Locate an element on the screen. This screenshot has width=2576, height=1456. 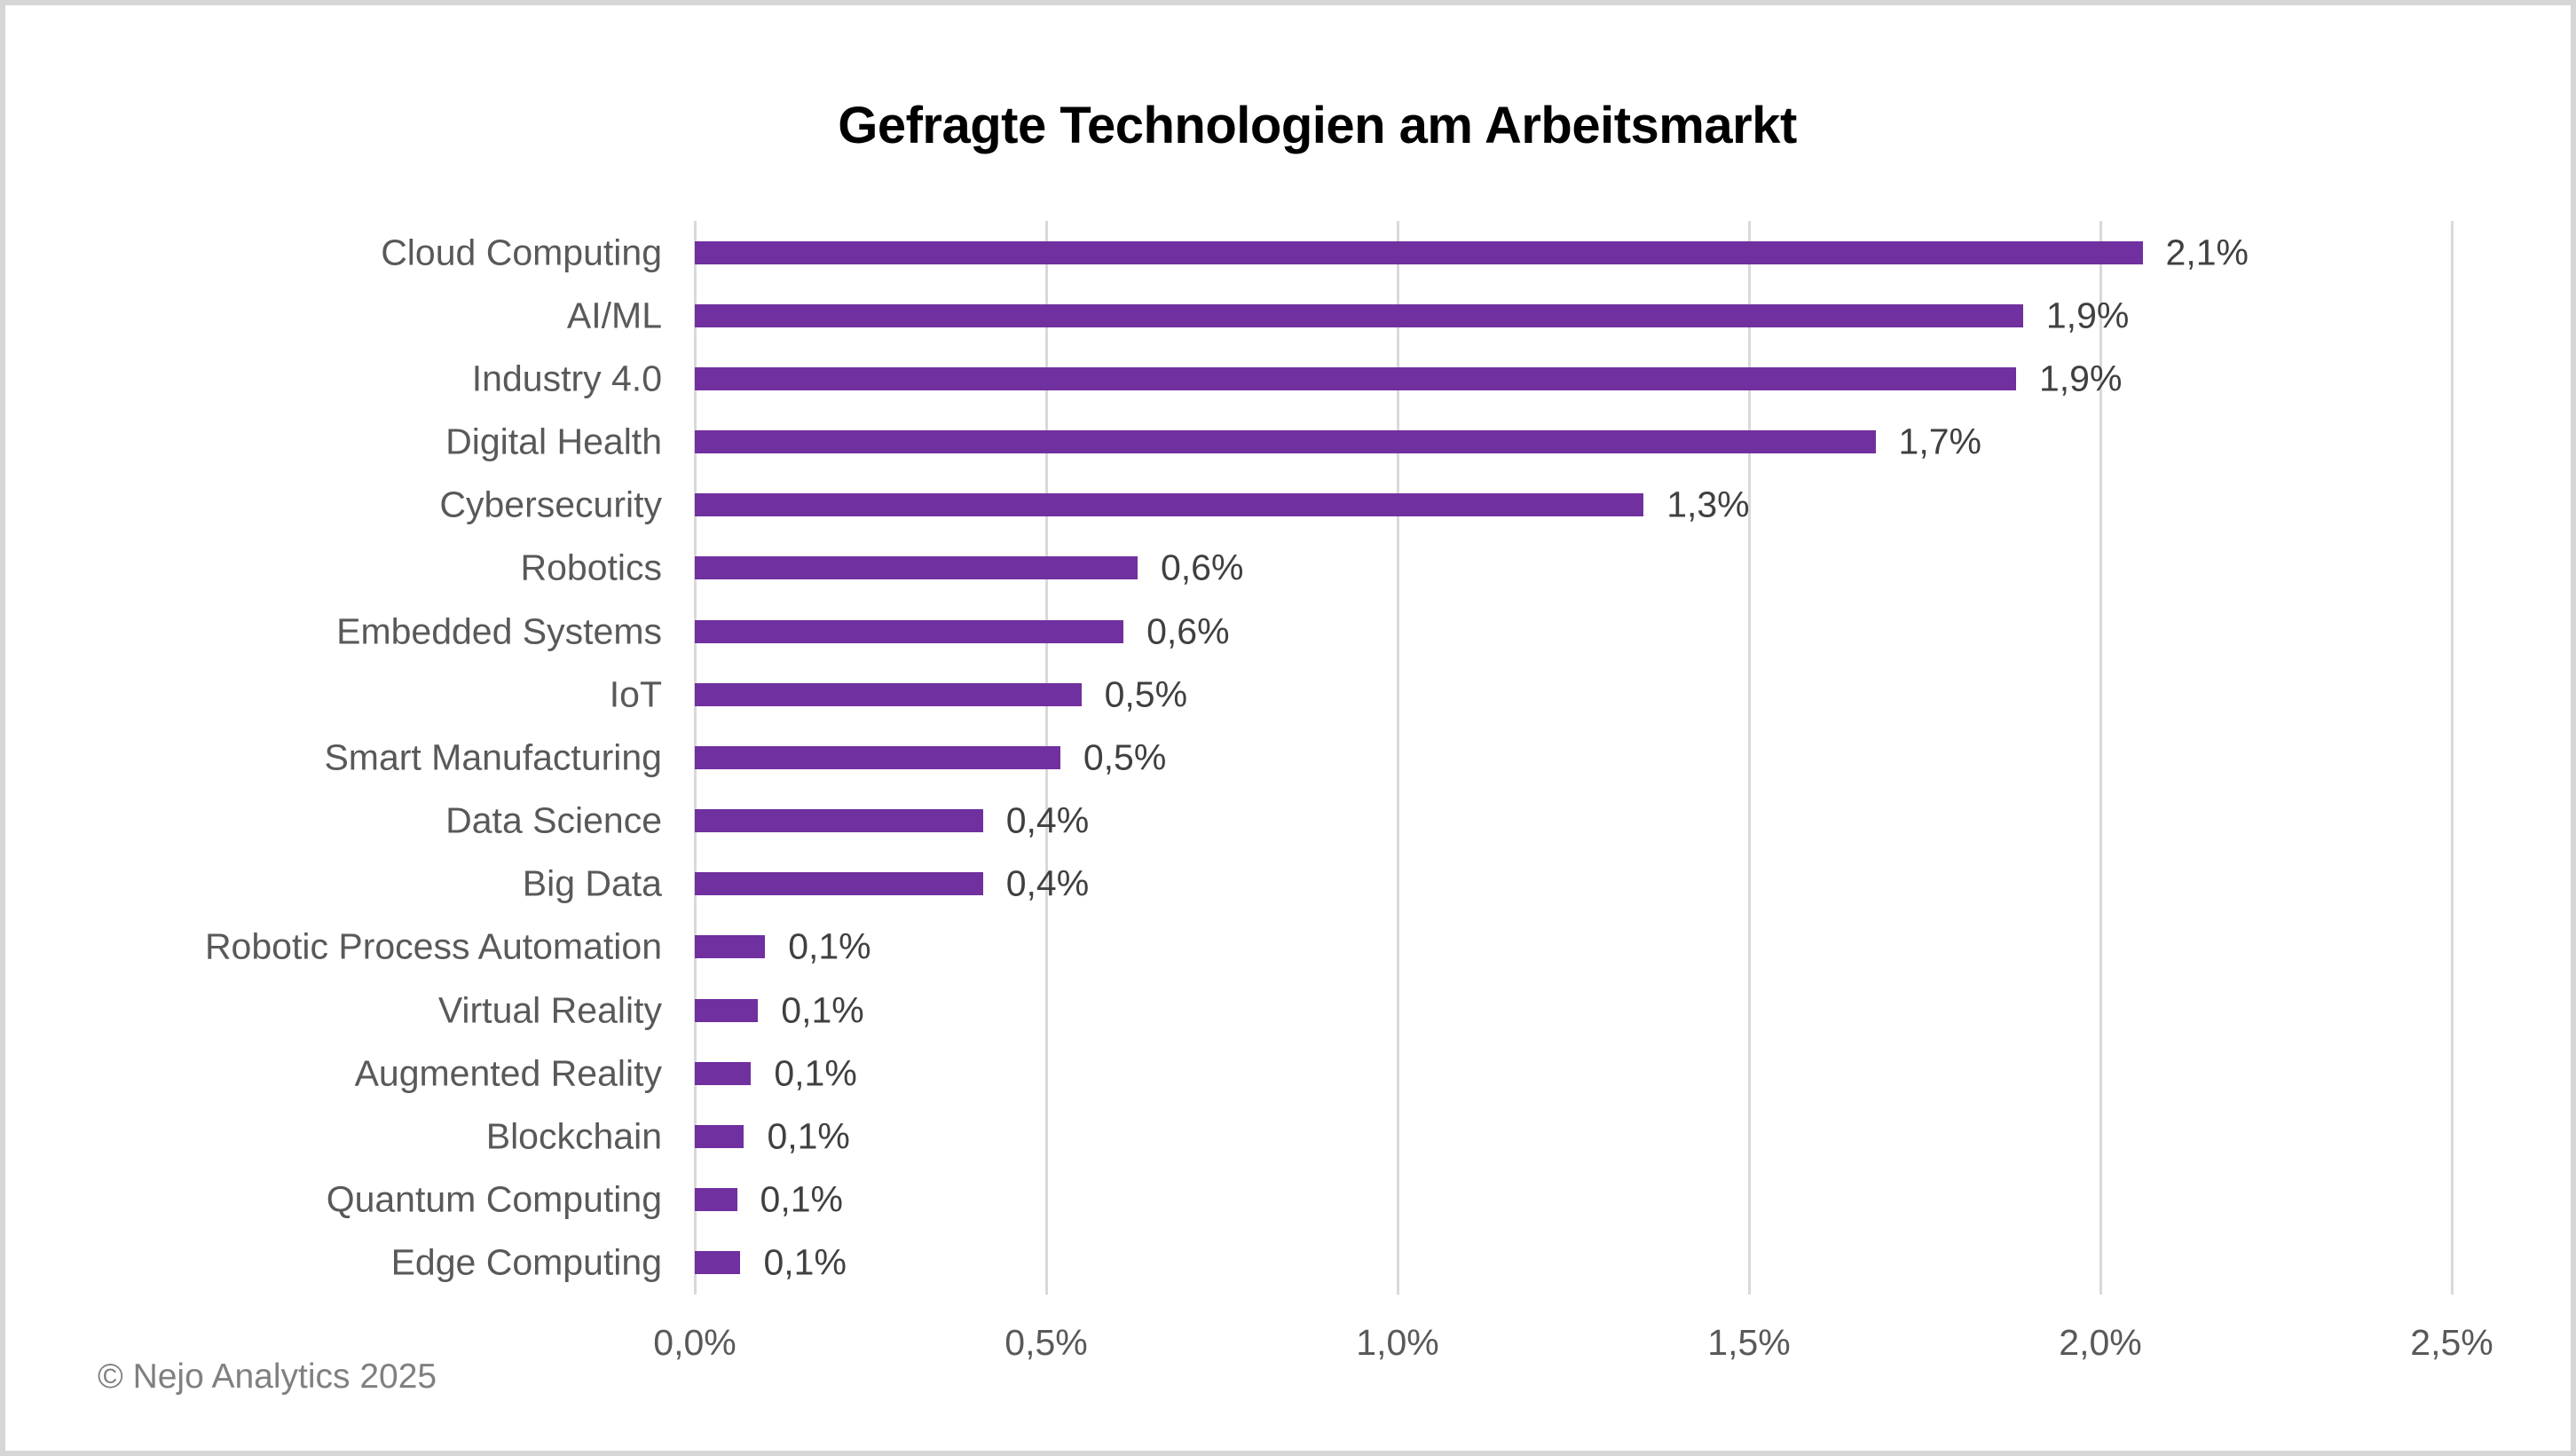
bar-row: Digital Health 1,7% is located at coordinates (1448, 442).